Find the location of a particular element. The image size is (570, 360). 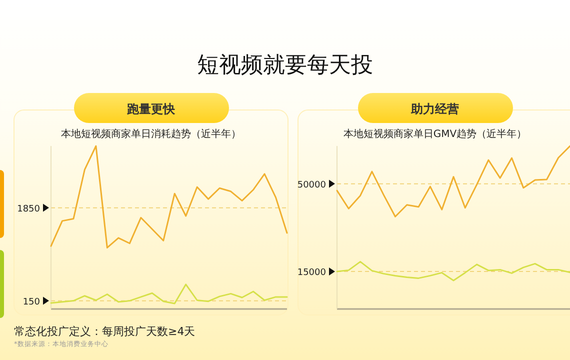

text: 常态化投广定义：每周投广天数≥4天 is located at coordinates (105, 331).